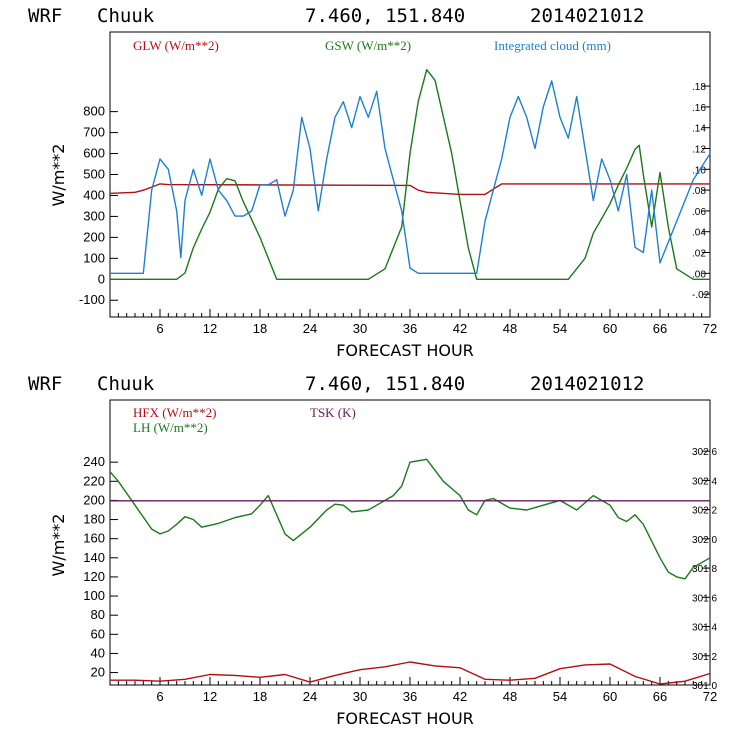 This screenshot has width=740, height=740. Describe the element at coordinates (94, 538) in the screenshot. I see `y-tick-label: 160` at that location.